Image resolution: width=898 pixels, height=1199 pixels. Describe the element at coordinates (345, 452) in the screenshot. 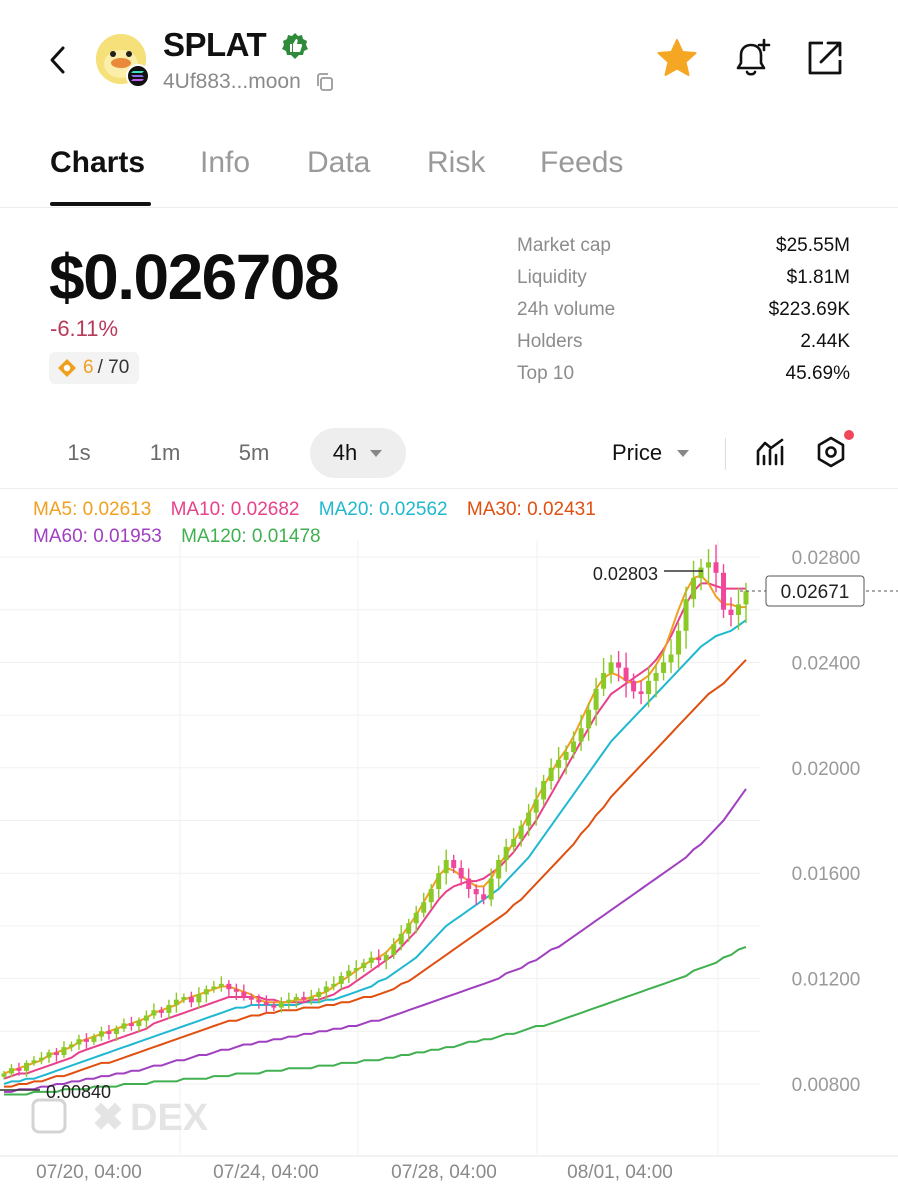

I see `interval-4h-label: 4h` at that location.